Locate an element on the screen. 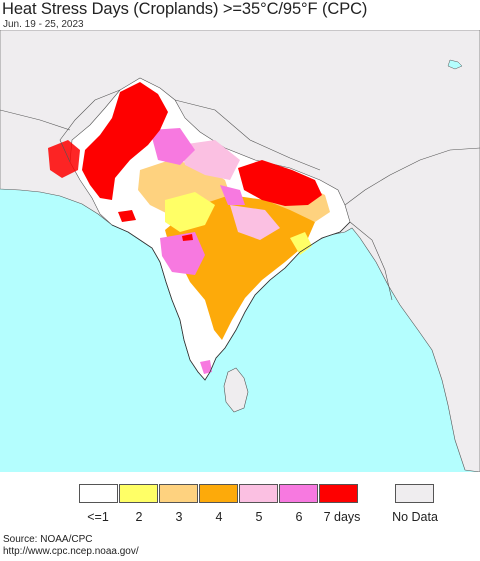  source-url: http://www.cpc.ncep.noaa.gov/ is located at coordinates (71, 551).